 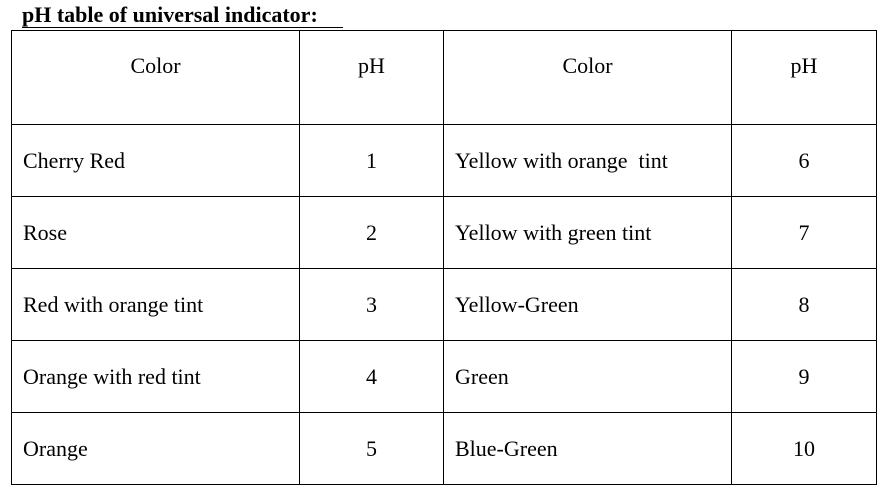 What do you see at coordinates (587, 304) in the screenshot?
I see `color-cell: Yellow-Green` at bounding box center [587, 304].